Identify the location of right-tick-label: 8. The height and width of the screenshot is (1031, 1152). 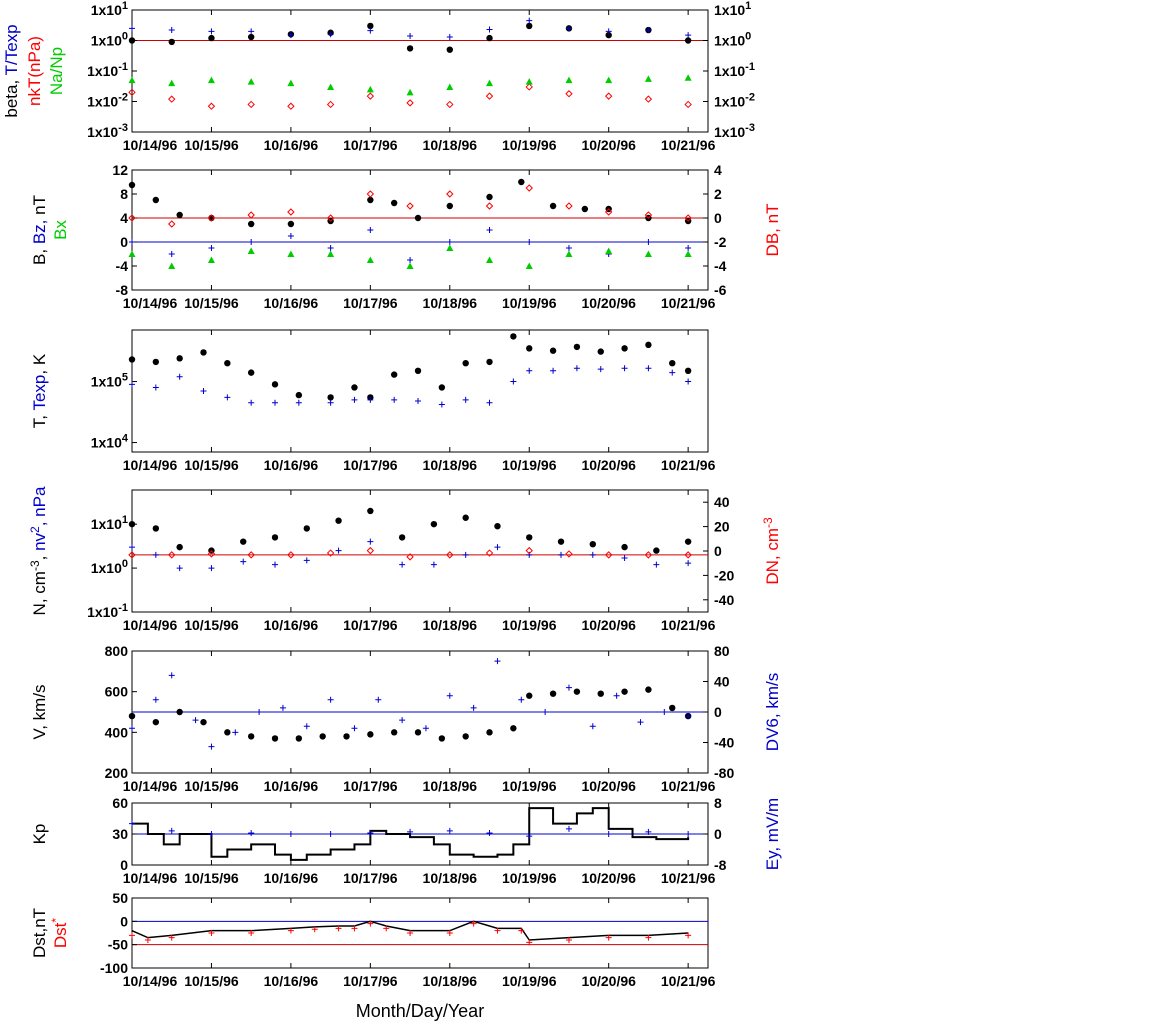
(718, 803).